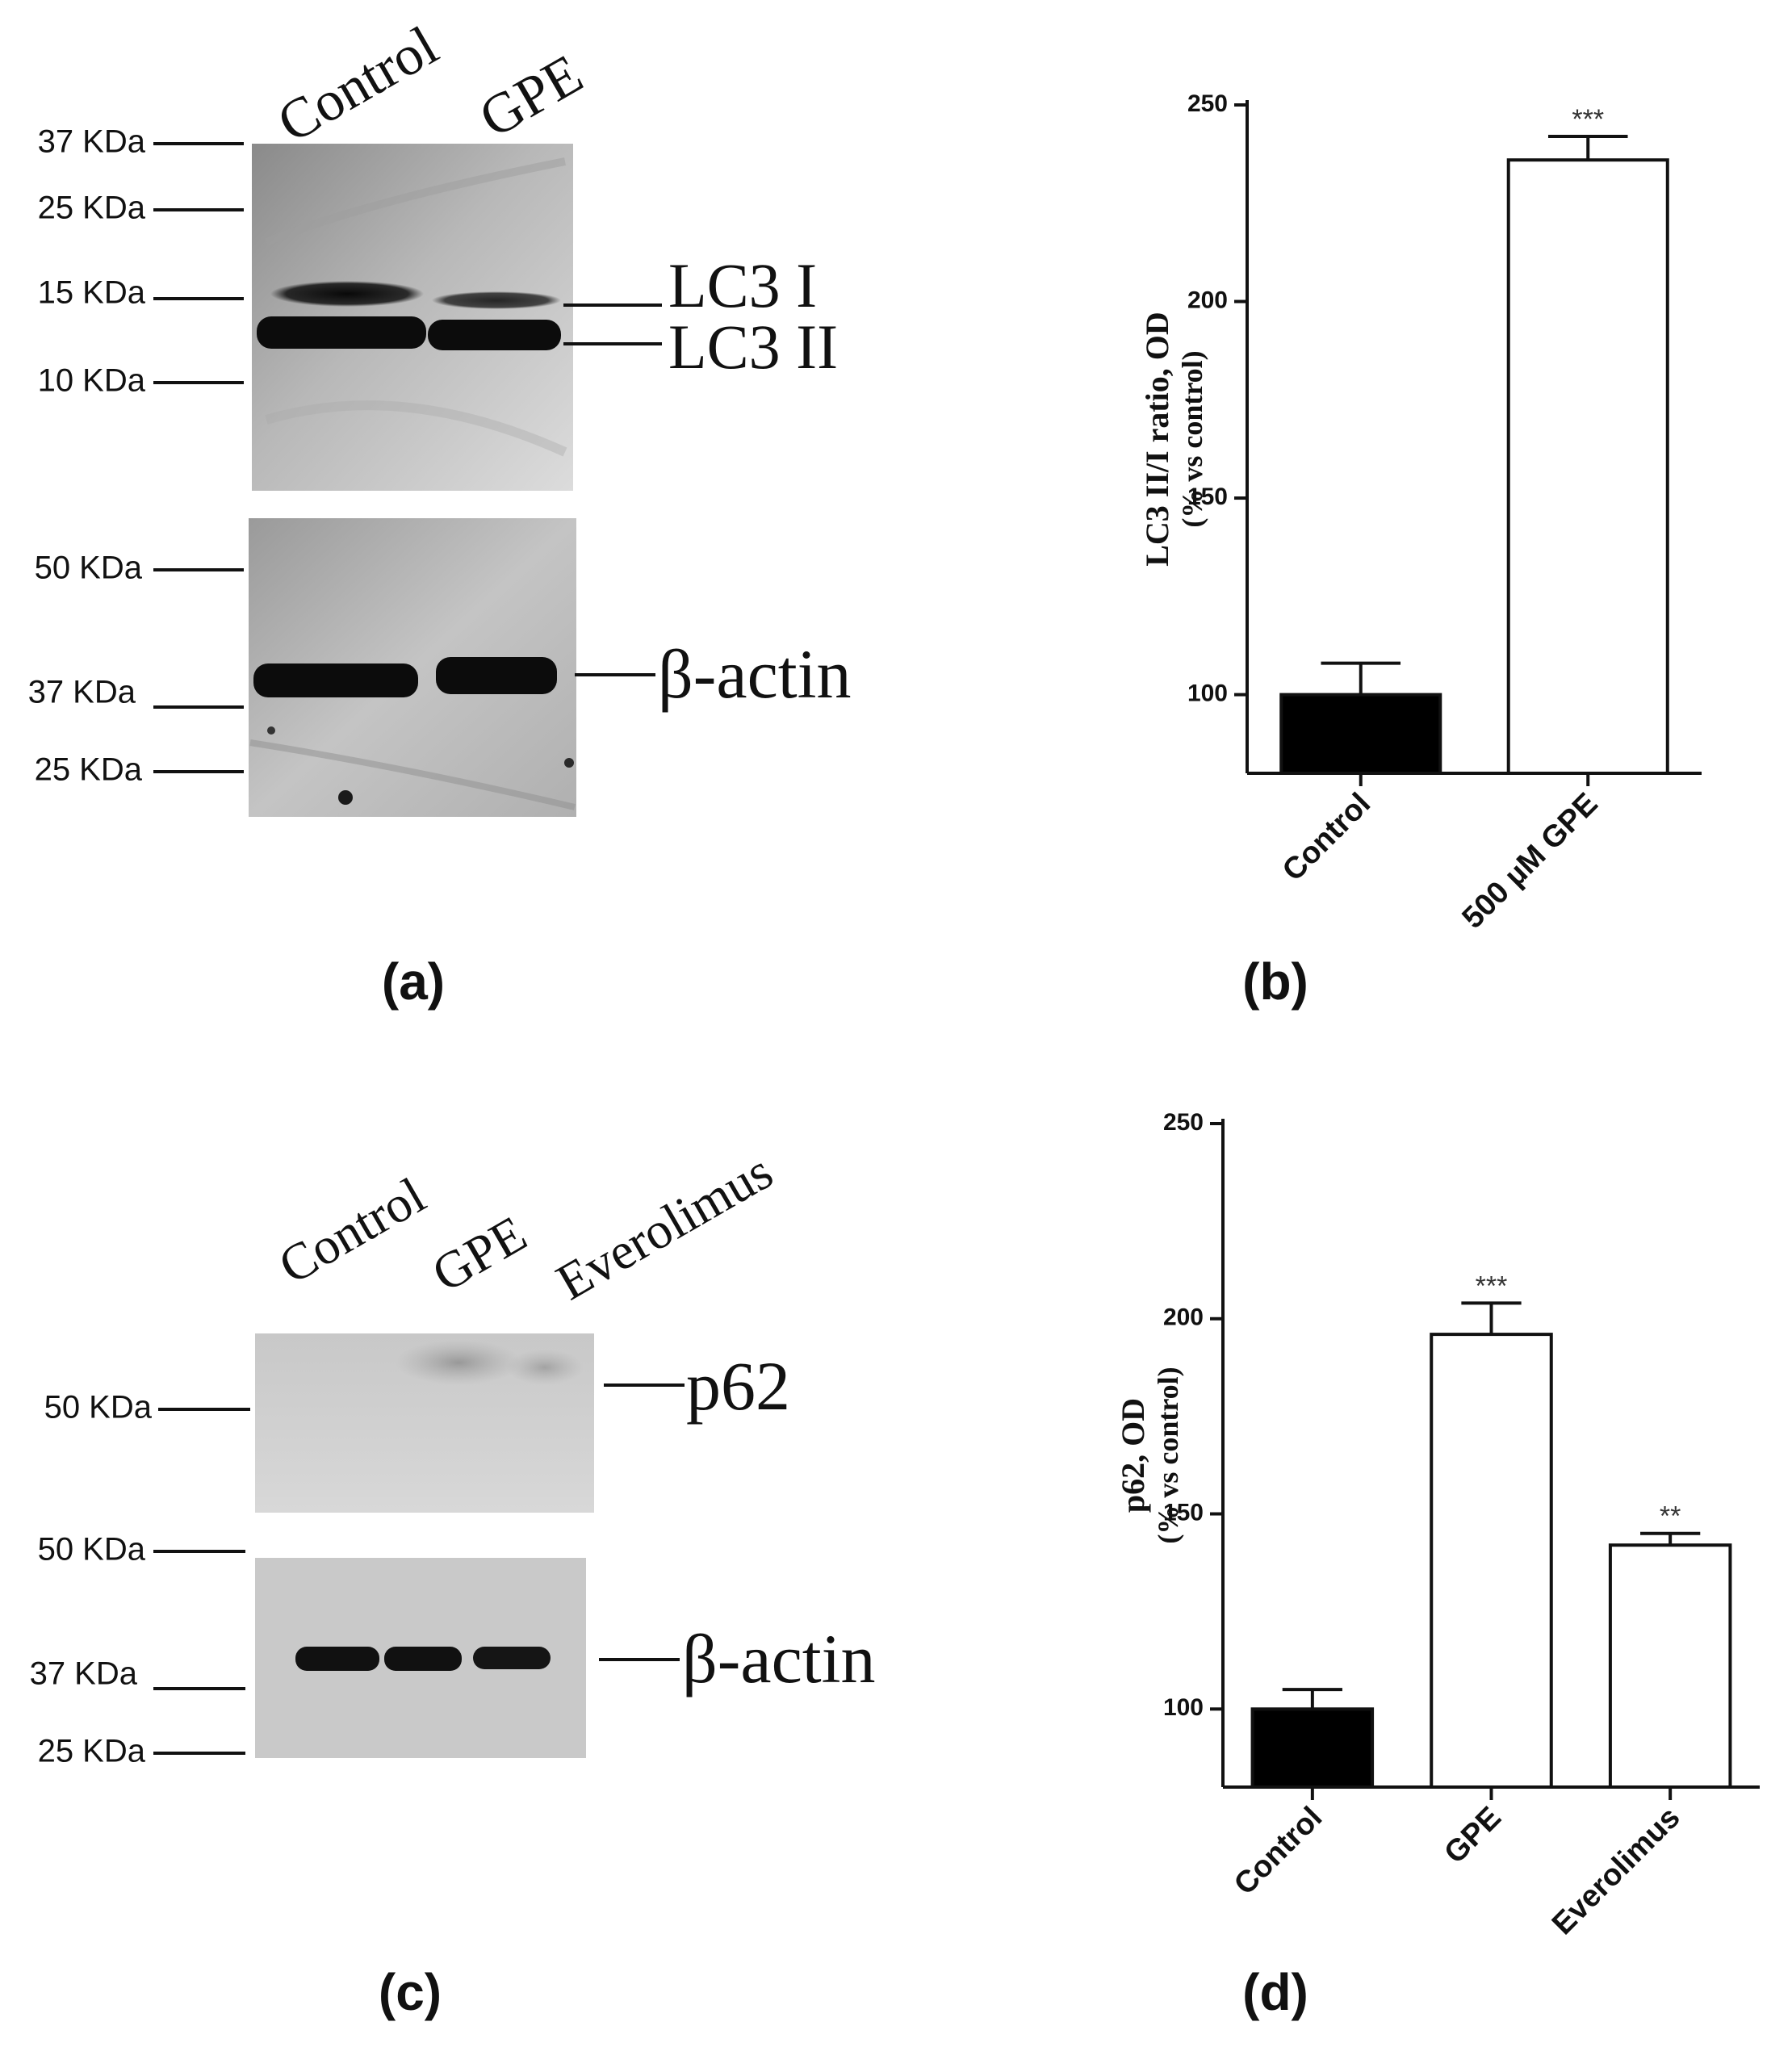 The image size is (1792, 2047). Describe the element at coordinates (337, 1659) in the screenshot. I see `band-actin-control-c` at that location.